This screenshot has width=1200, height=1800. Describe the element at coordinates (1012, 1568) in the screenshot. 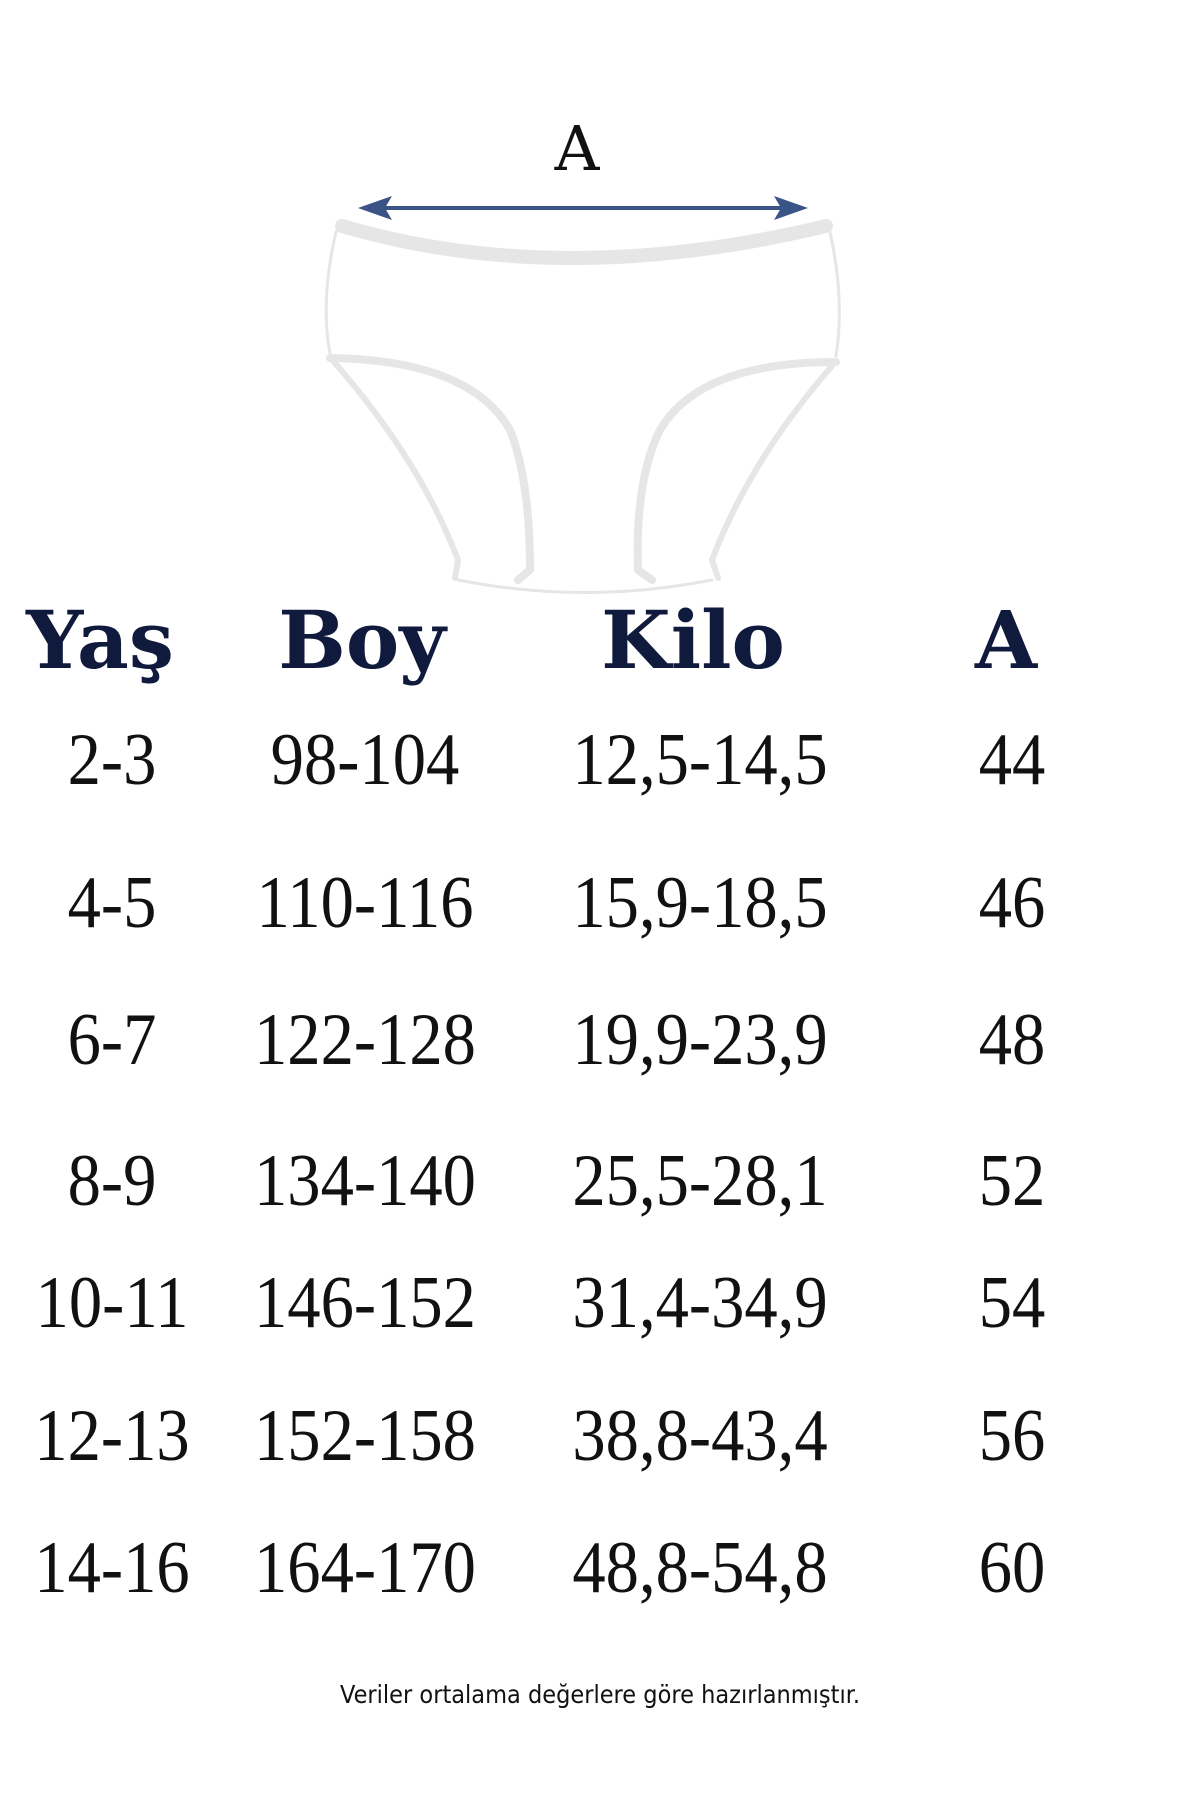

I see `cell-a: 60` at that location.